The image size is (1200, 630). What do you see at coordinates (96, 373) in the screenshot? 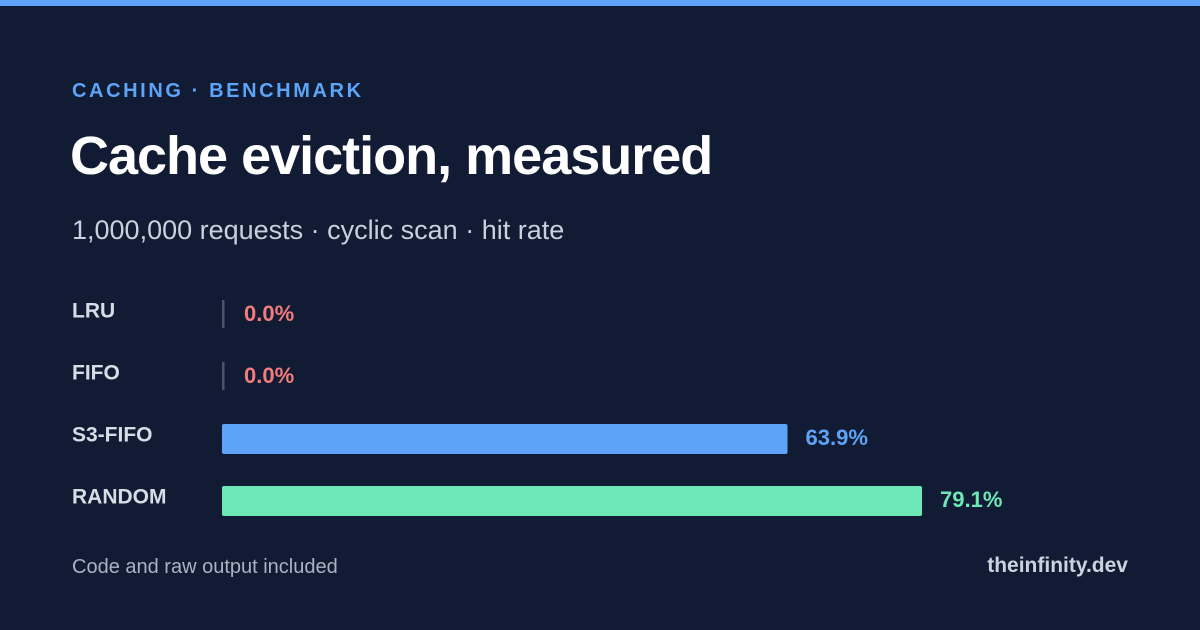
I see `category-label-fifo: FIFO` at bounding box center [96, 373].